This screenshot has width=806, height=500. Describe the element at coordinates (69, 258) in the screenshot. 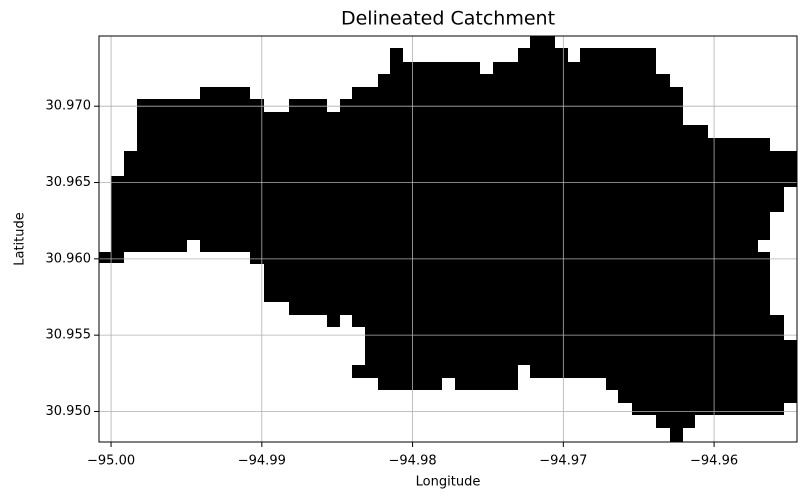

I see `y-tick-label: 30.960` at that location.